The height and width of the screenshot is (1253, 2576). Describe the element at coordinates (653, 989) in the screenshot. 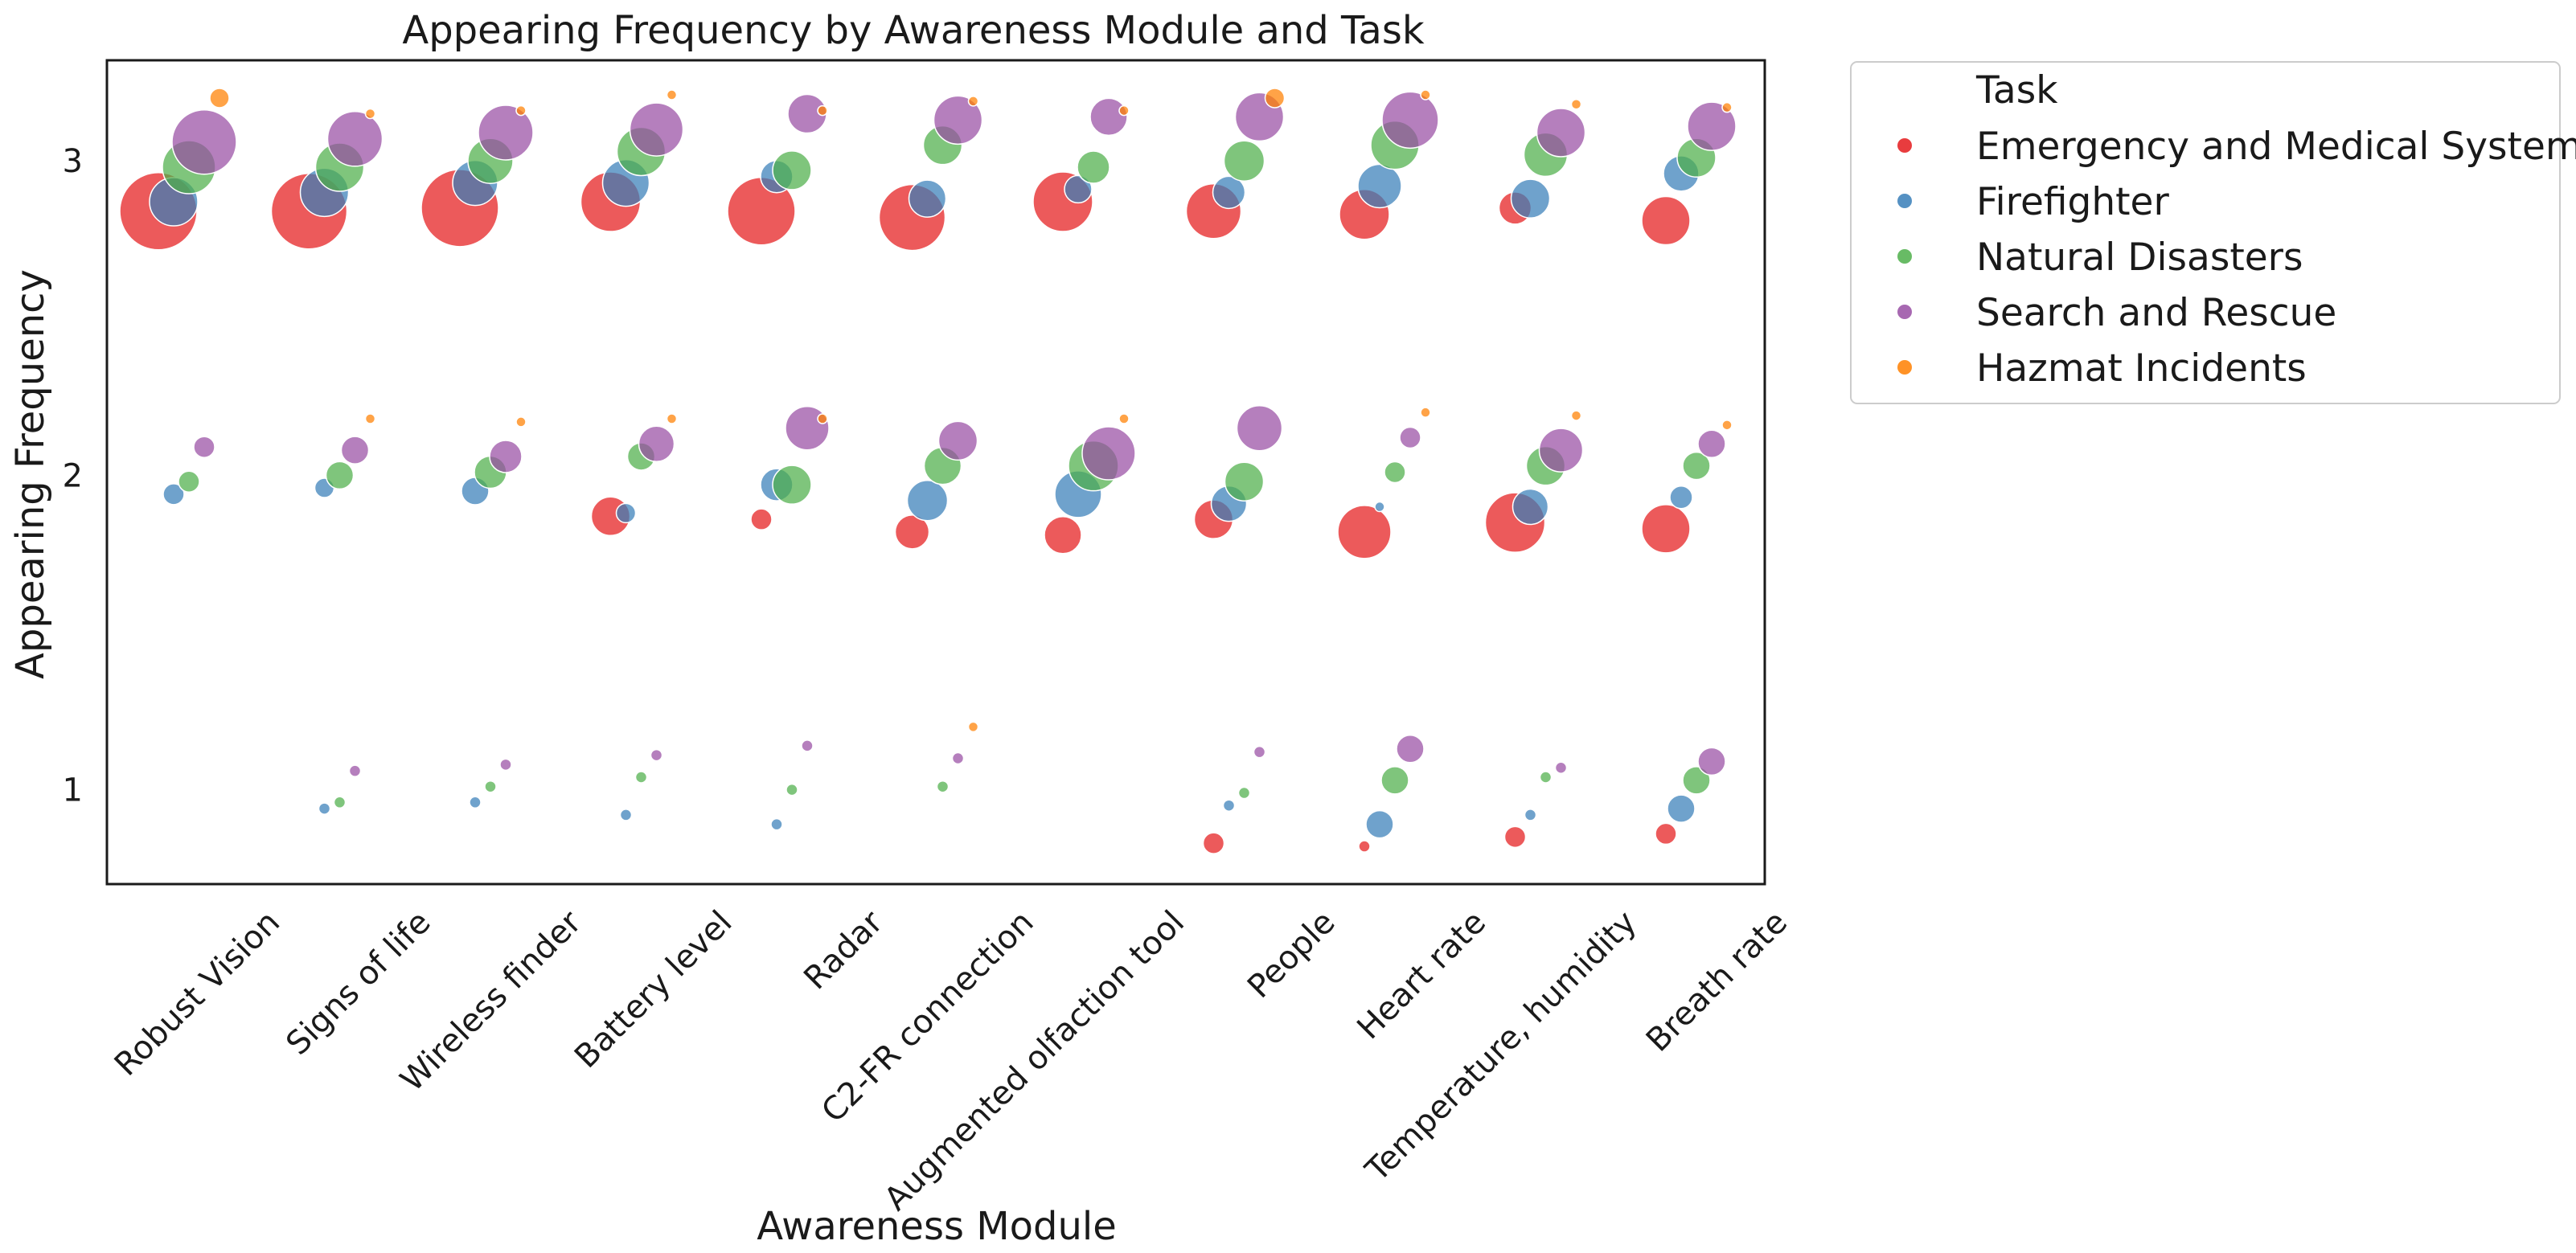

I see `x-tick-label: Battery level` at that location.